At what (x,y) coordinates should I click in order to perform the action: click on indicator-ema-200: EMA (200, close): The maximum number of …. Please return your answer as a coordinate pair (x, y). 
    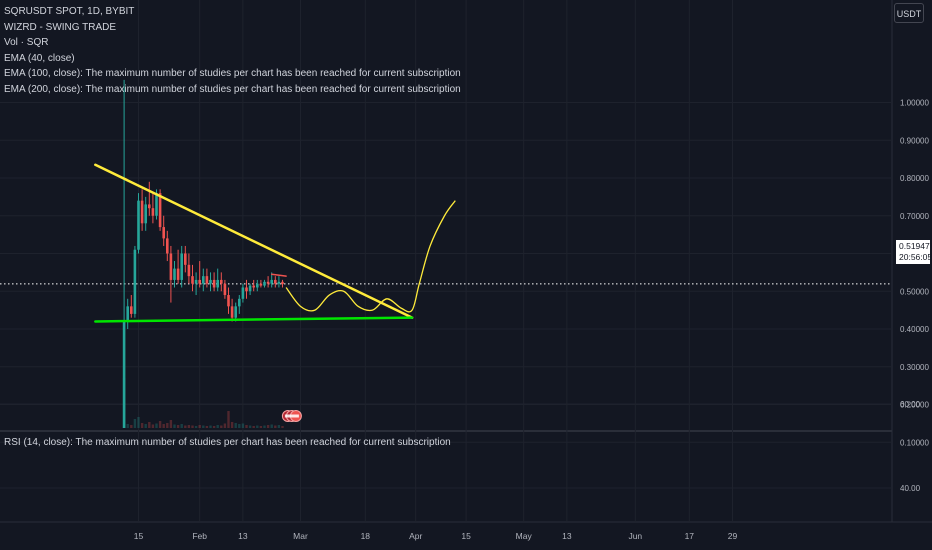
    Looking at the image, I should click on (232, 89).